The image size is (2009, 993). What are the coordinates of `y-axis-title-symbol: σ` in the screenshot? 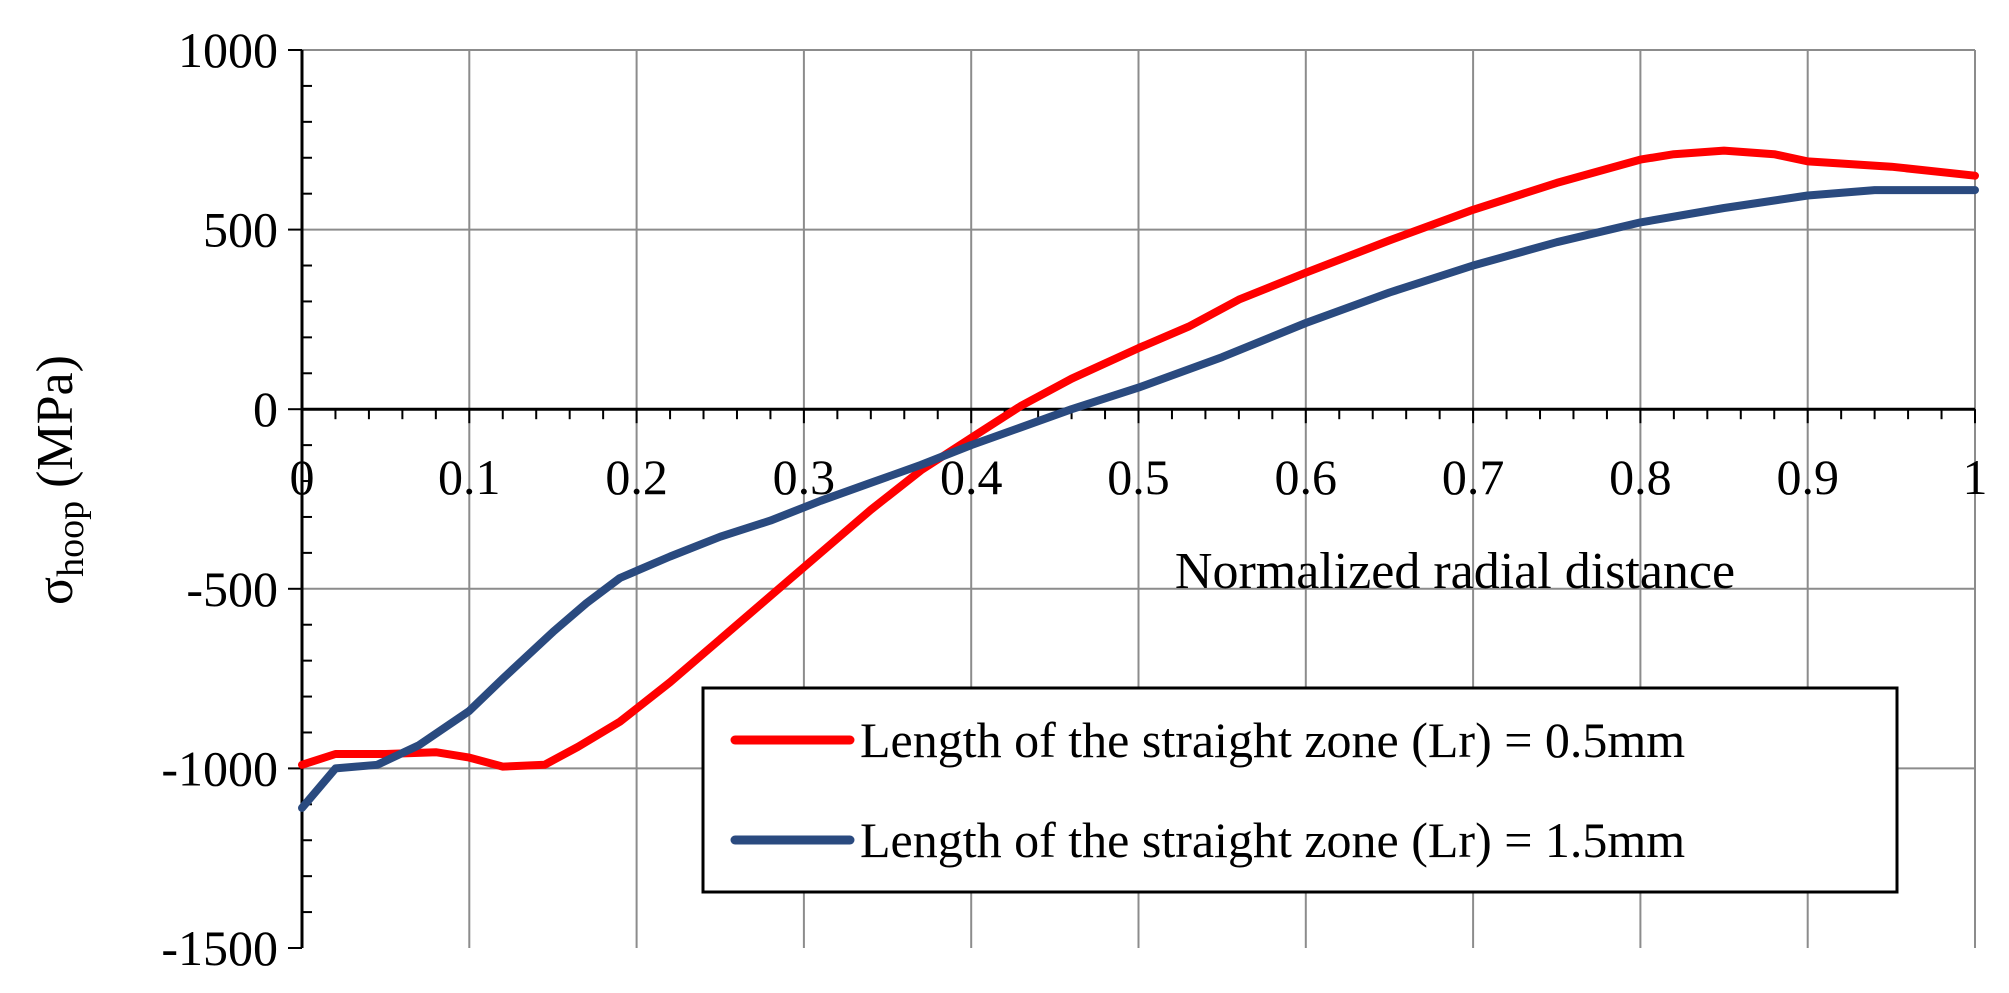 It's located at (55, 591).